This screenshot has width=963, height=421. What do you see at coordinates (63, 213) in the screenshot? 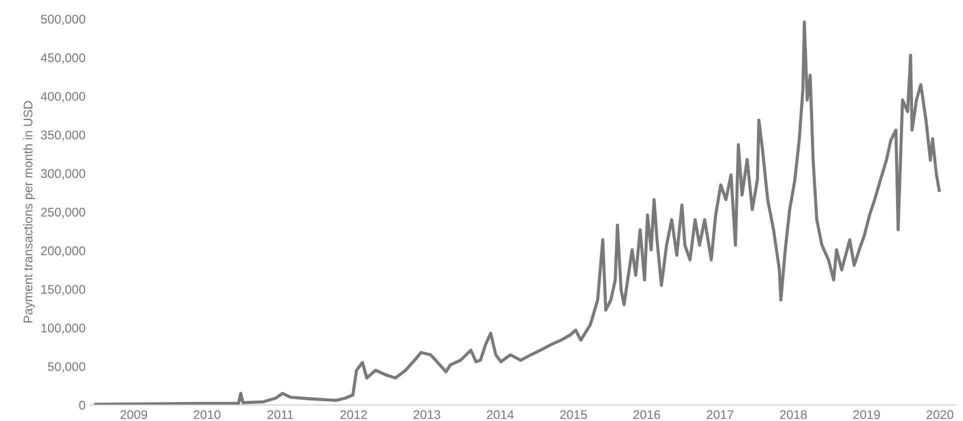
I see `y-tick-label: 250,000` at bounding box center [63, 213].